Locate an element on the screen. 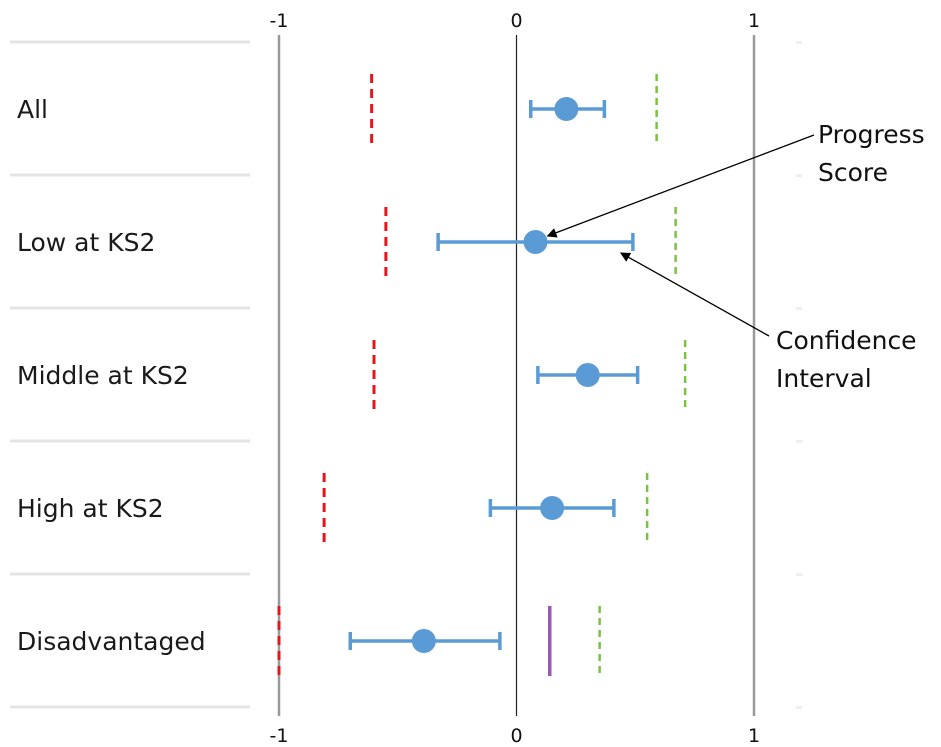 The image size is (941, 747). category-label: Low at KS2 is located at coordinates (86, 242).